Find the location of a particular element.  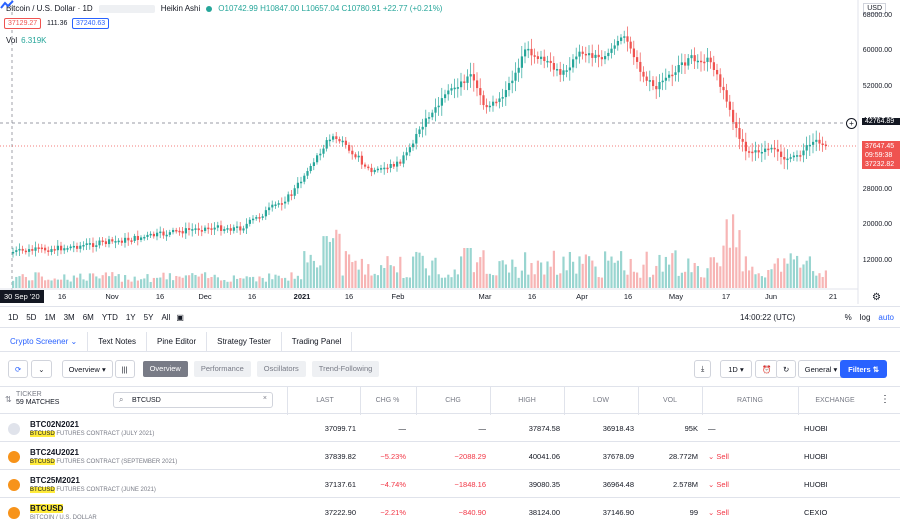

rotate-icon: ↻ is located at coordinates (786, 369).